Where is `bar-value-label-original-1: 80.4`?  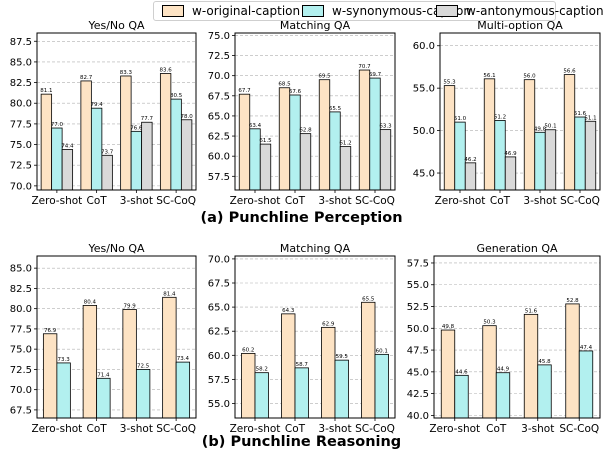 bar-value-label-original-1: 80.4 is located at coordinates (90, 302).